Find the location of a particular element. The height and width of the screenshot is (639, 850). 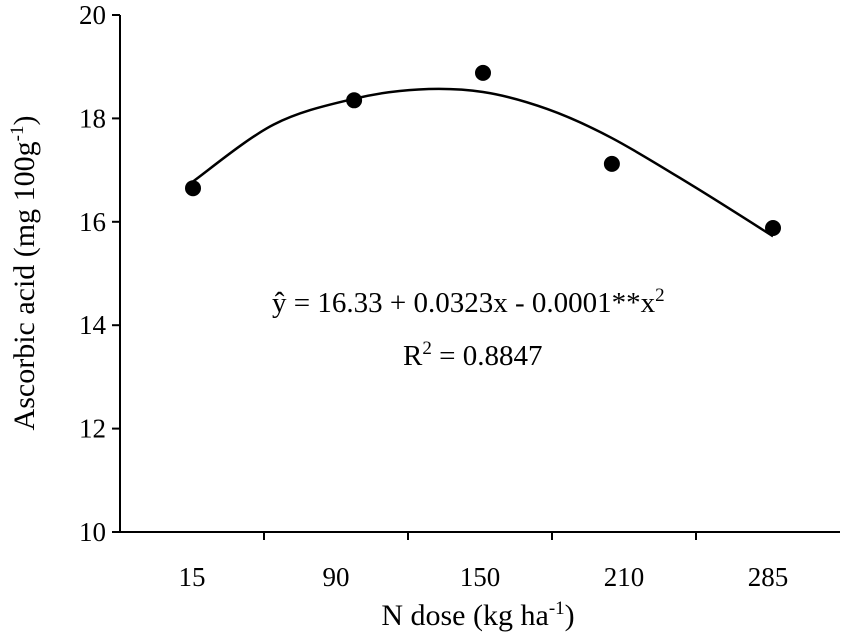

x-tick-label: 210 is located at coordinates (624, 577).